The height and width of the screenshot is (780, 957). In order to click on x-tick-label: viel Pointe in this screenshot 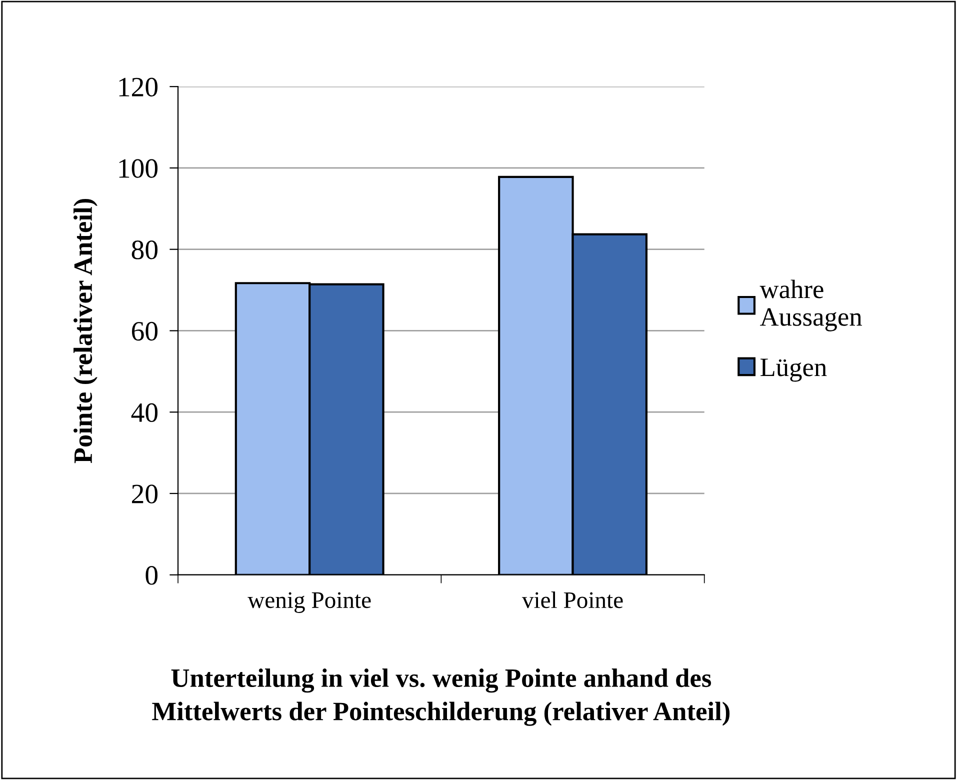, I will do `click(572, 600)`.